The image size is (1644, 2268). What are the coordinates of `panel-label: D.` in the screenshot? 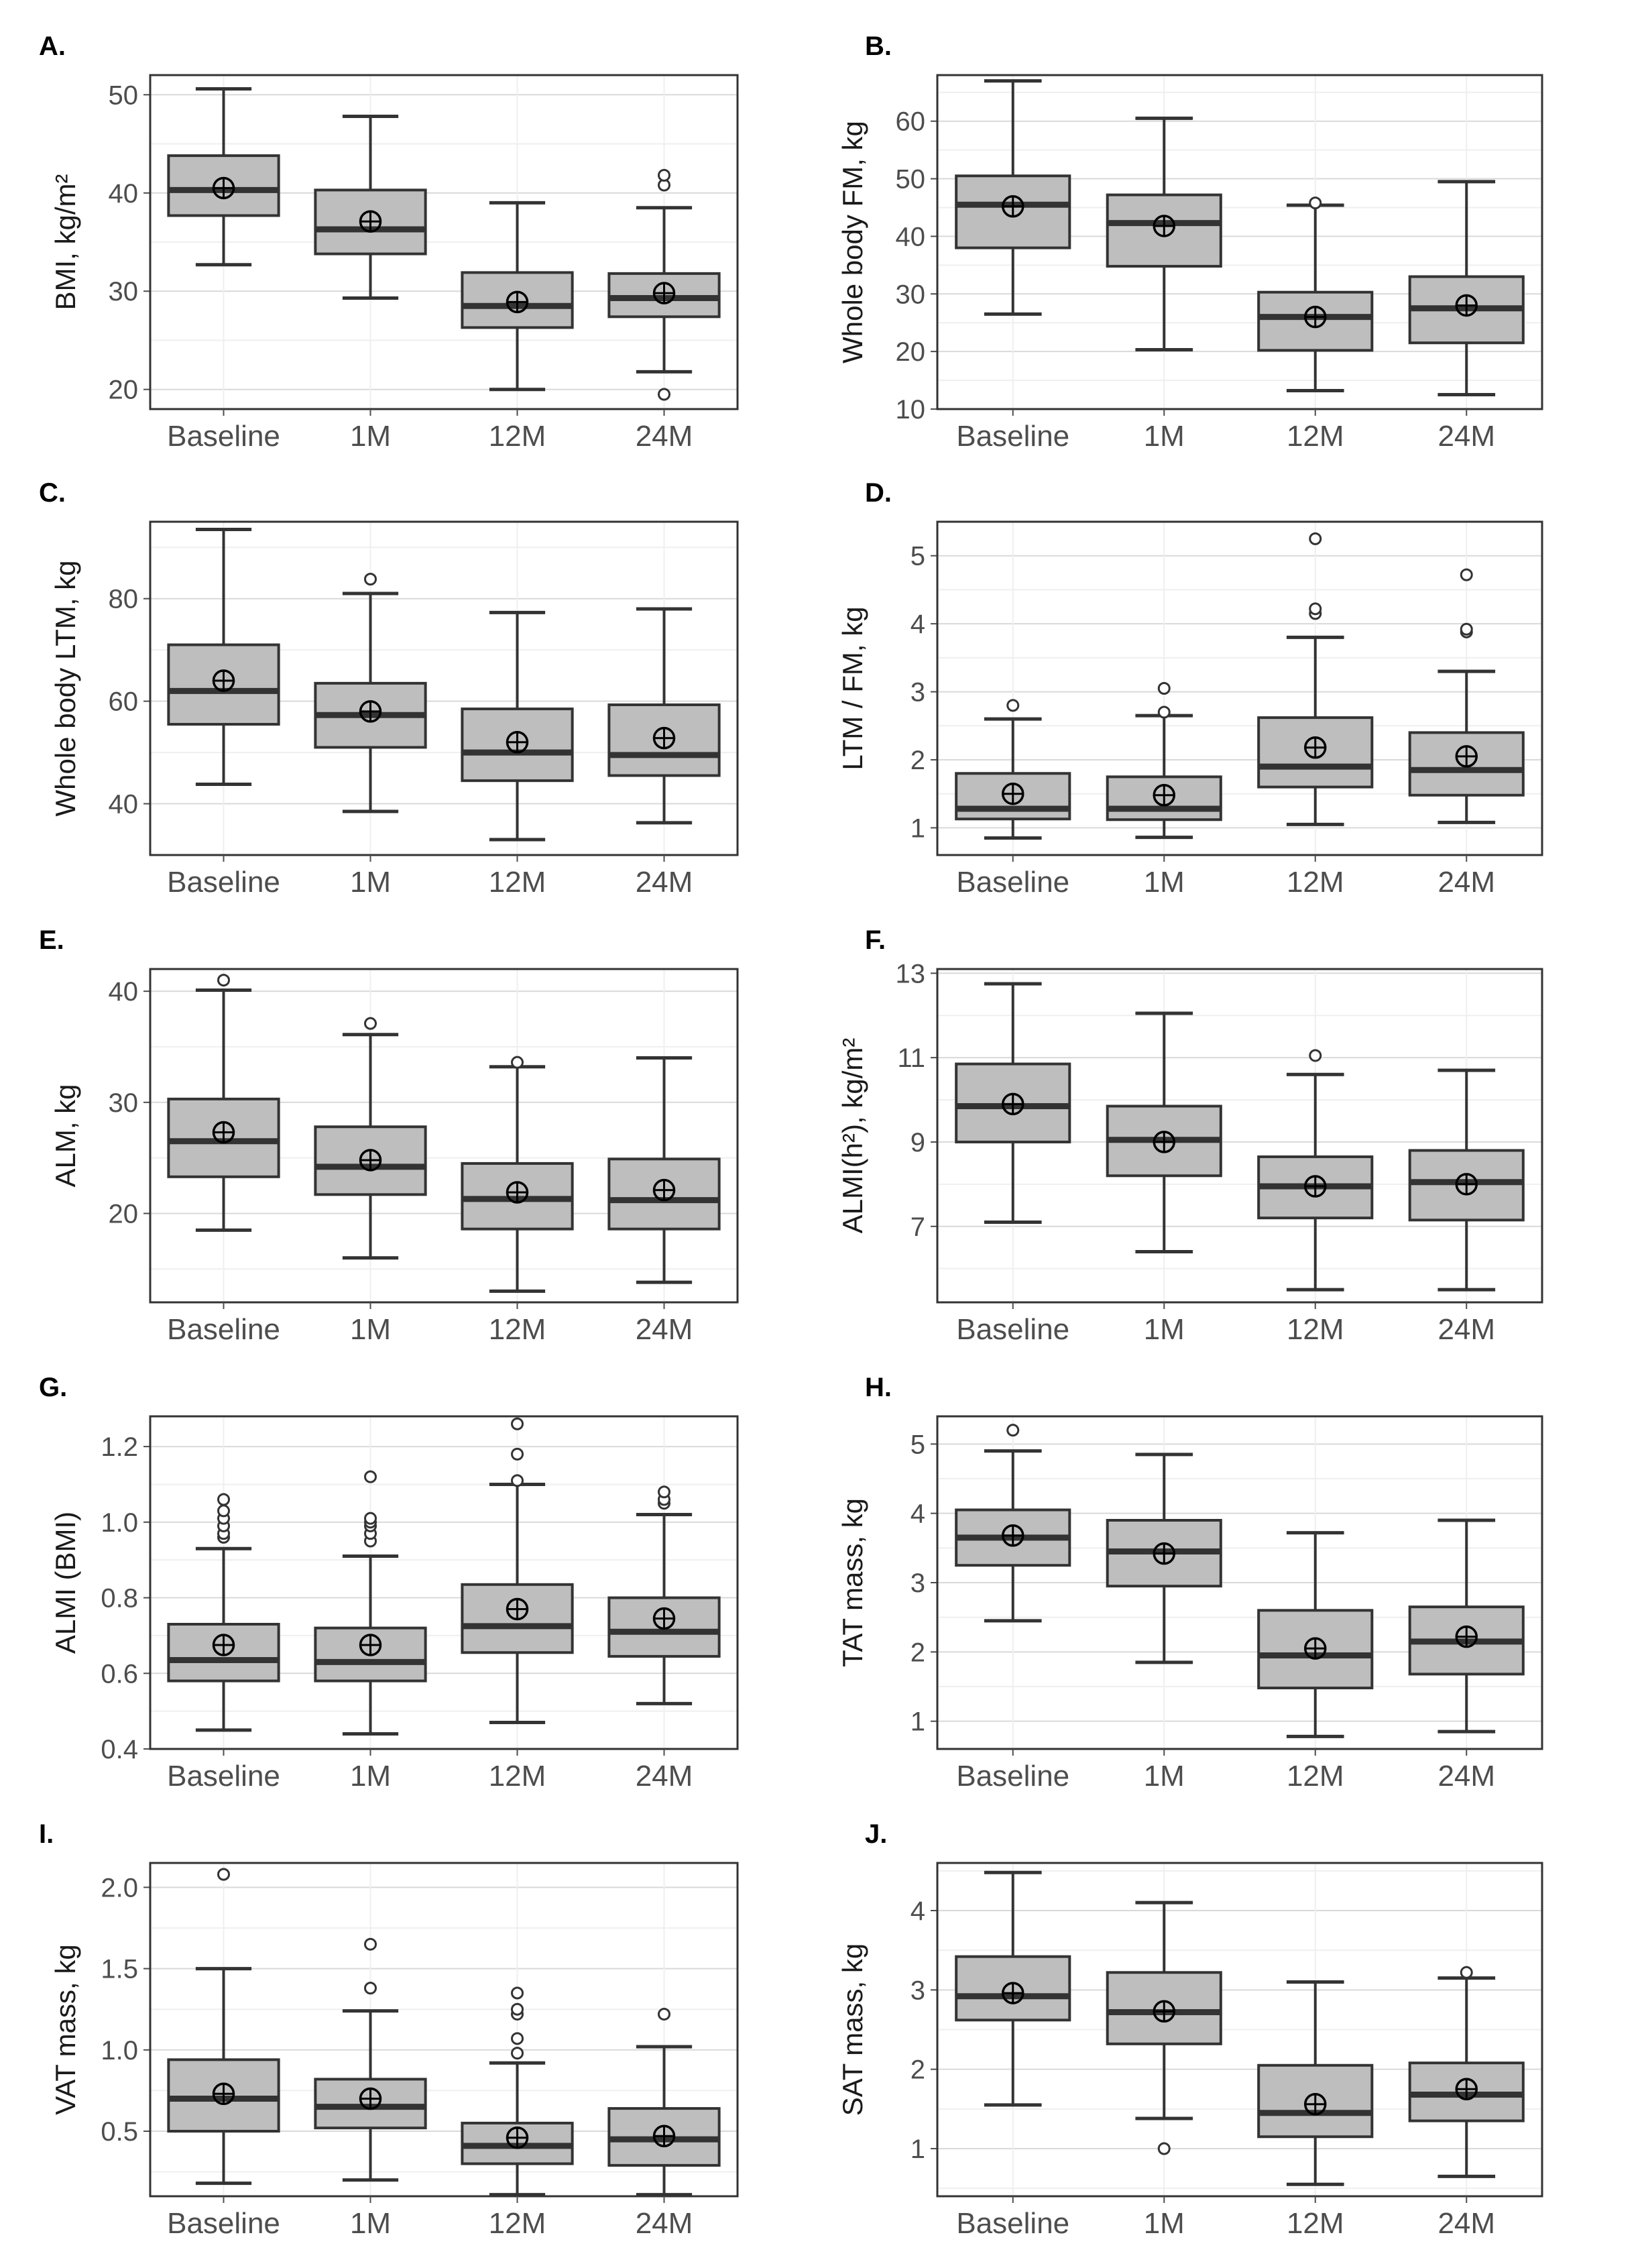 It's located at (878, 493).